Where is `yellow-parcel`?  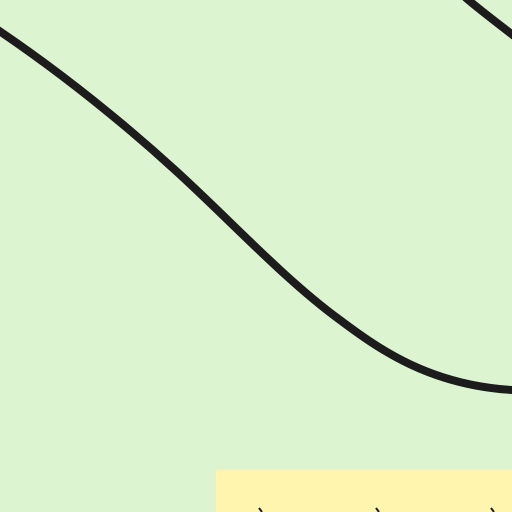 yellow-parcel is located at coordinates (364, 491).